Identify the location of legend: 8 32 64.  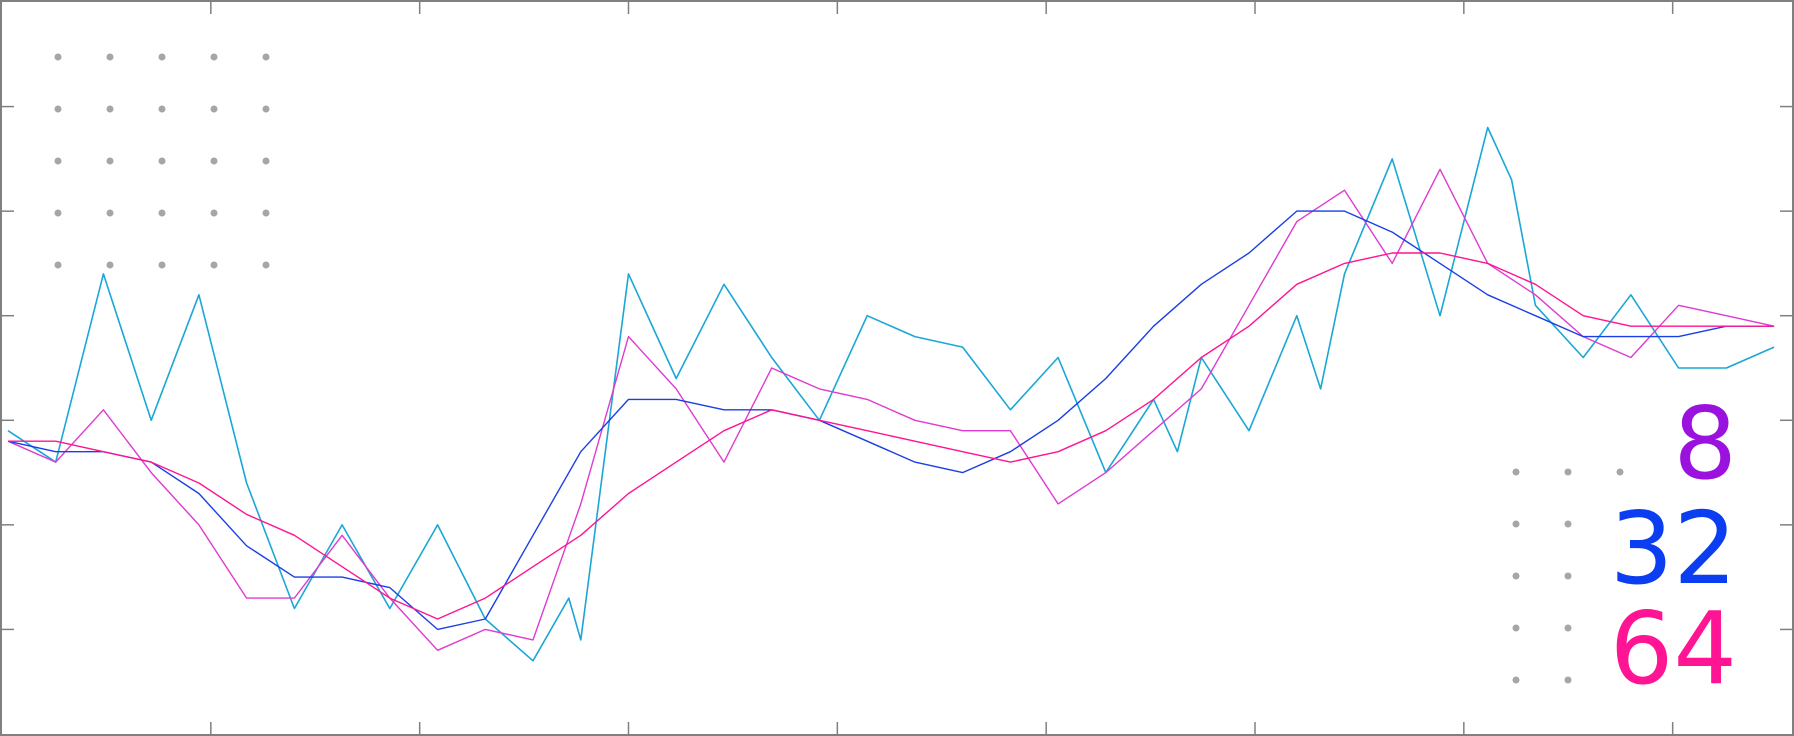
(1673, 546).